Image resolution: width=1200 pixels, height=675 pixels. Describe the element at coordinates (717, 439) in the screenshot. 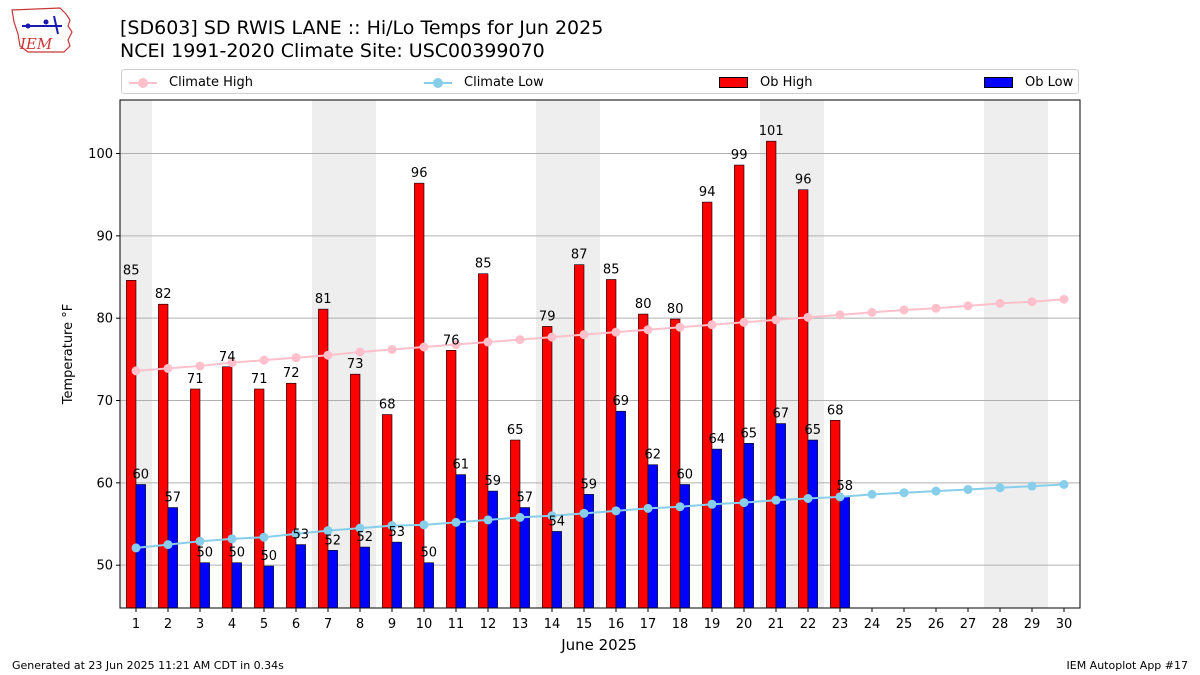

I see `ob-low-label-day-19: 64` at that location.